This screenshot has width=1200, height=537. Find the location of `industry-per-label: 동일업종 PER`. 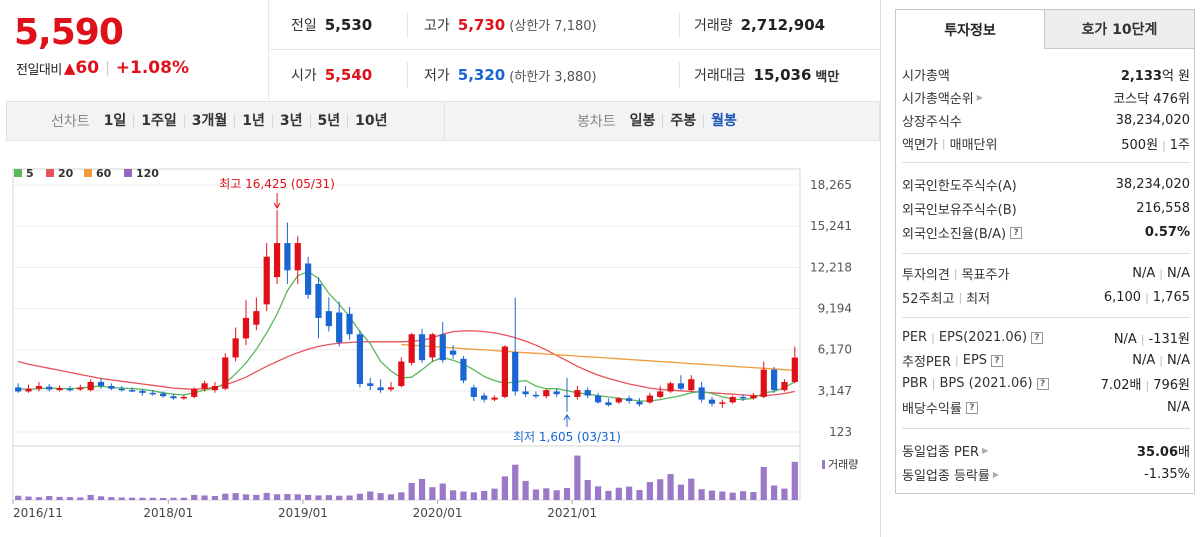

industry-per-label: 동일업종 PER is located at coordinates (941, 452).